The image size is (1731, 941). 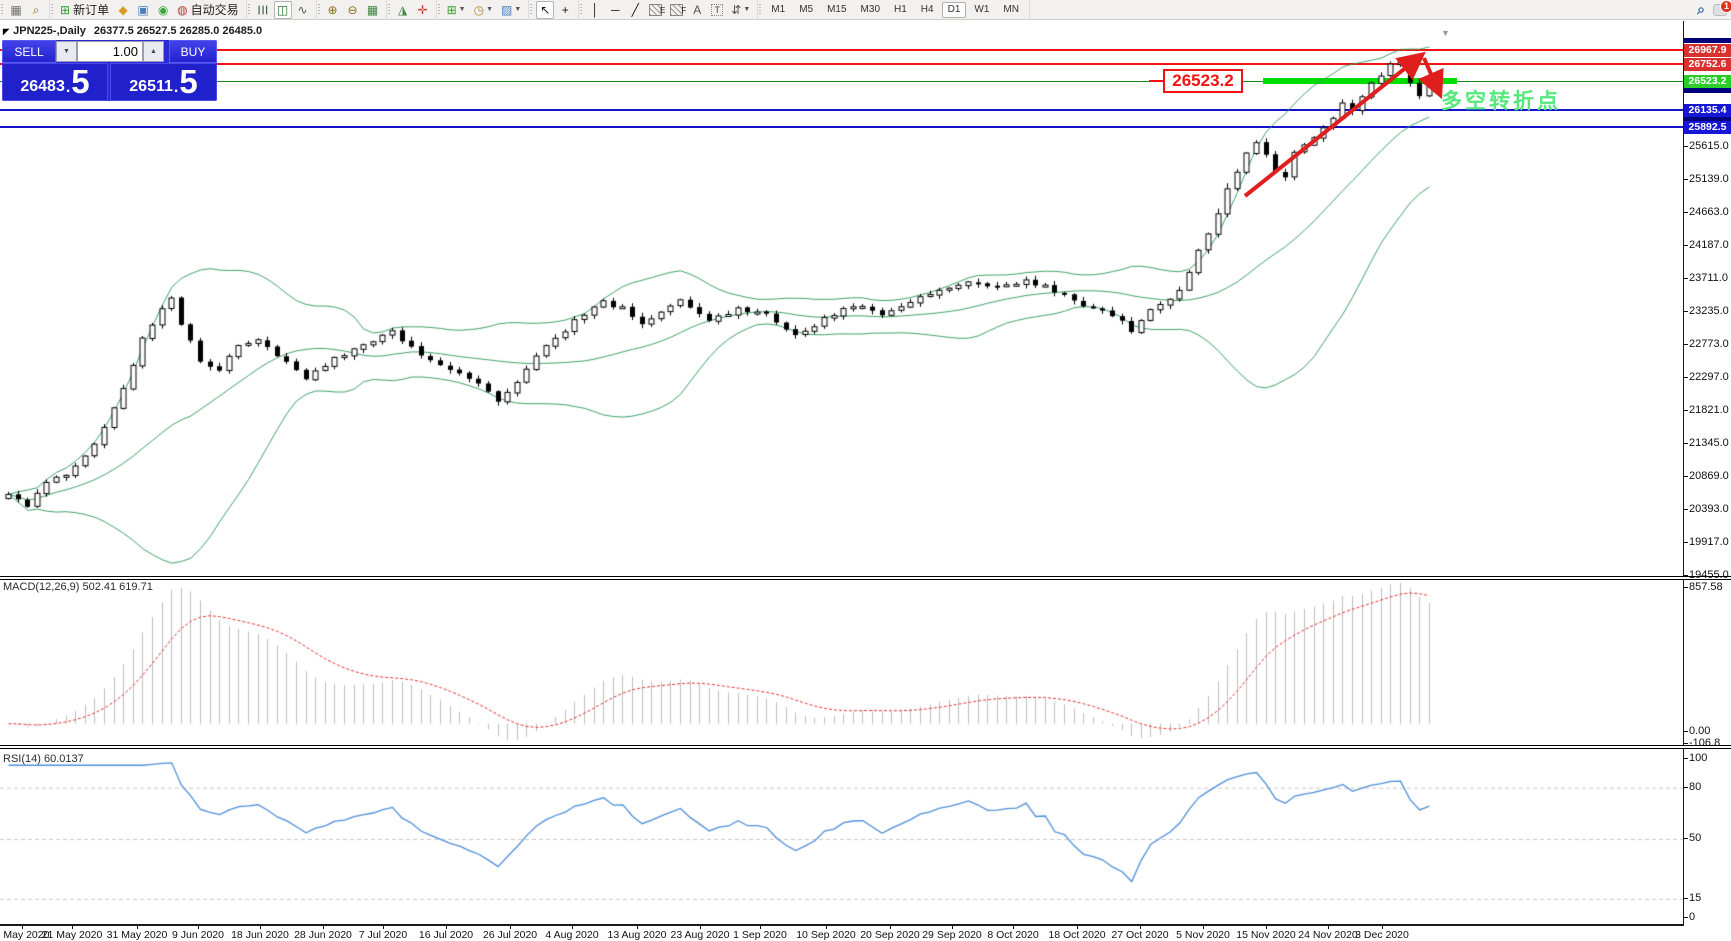 I want to click on cursor-icon: ↖, so click(x=545, y=9).